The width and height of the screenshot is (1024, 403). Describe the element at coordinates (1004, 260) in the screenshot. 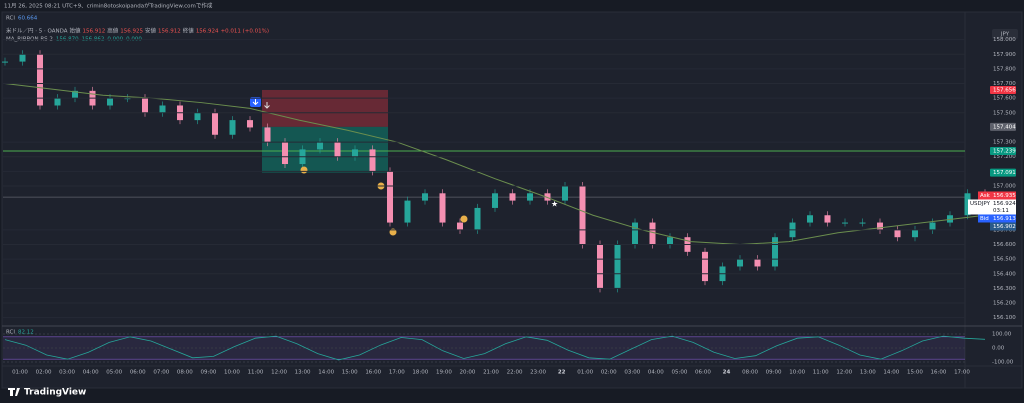

I see `price-tick-label: 156.500` at that location.